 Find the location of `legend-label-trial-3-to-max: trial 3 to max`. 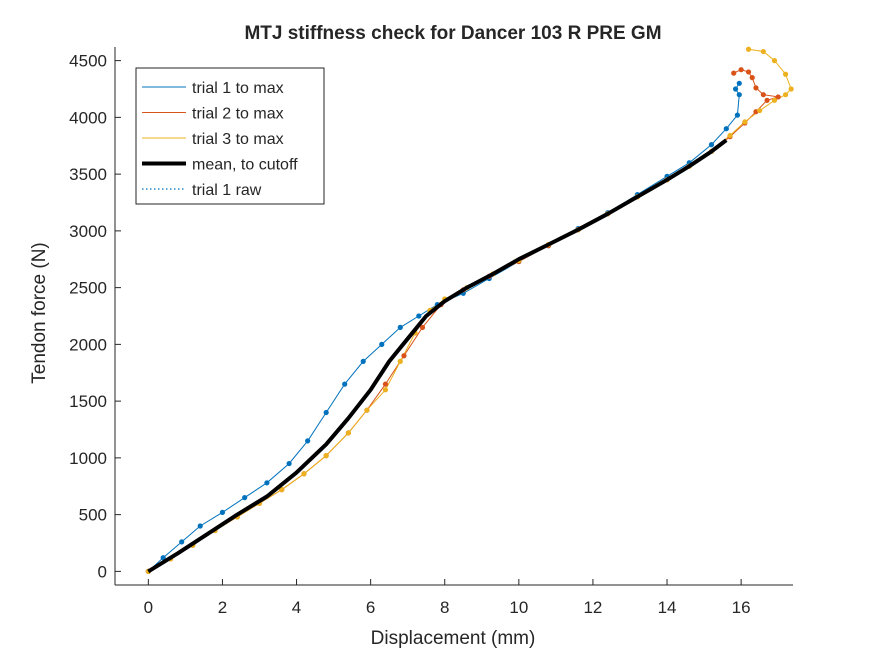

legend-label-trial-3-to-max: trial 3 to max is located at coordinates (238, 139).